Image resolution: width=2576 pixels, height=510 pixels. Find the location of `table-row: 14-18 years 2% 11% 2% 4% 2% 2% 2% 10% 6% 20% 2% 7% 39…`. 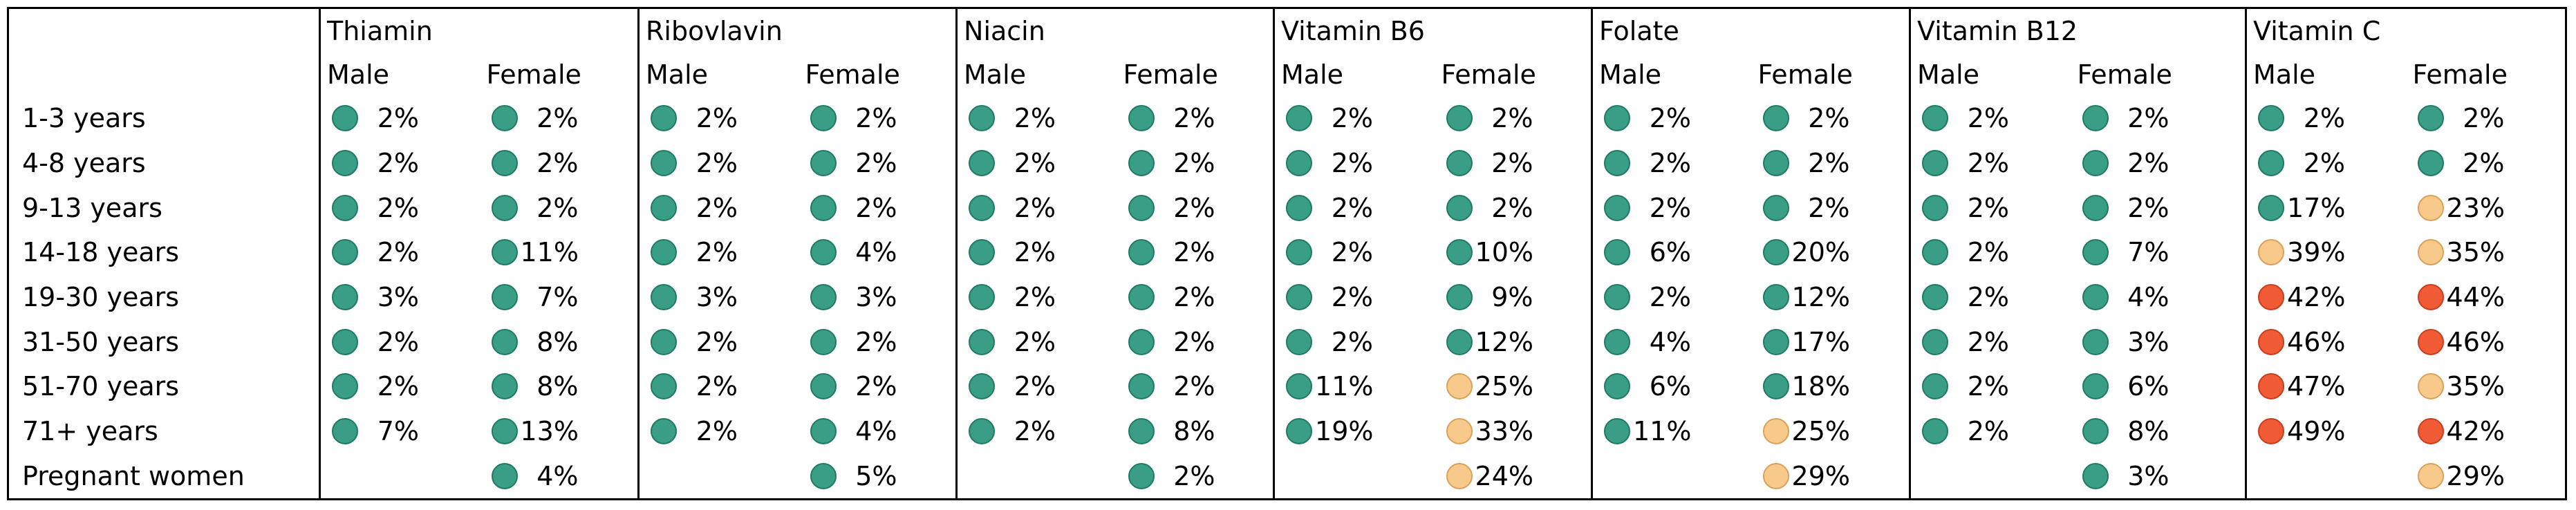

table-row: 14-18 years 2% 11% 2% 4% 2% 2% 2% 10% 6% 20% 2% 7% 39… is located at coordinates (1287, 252).